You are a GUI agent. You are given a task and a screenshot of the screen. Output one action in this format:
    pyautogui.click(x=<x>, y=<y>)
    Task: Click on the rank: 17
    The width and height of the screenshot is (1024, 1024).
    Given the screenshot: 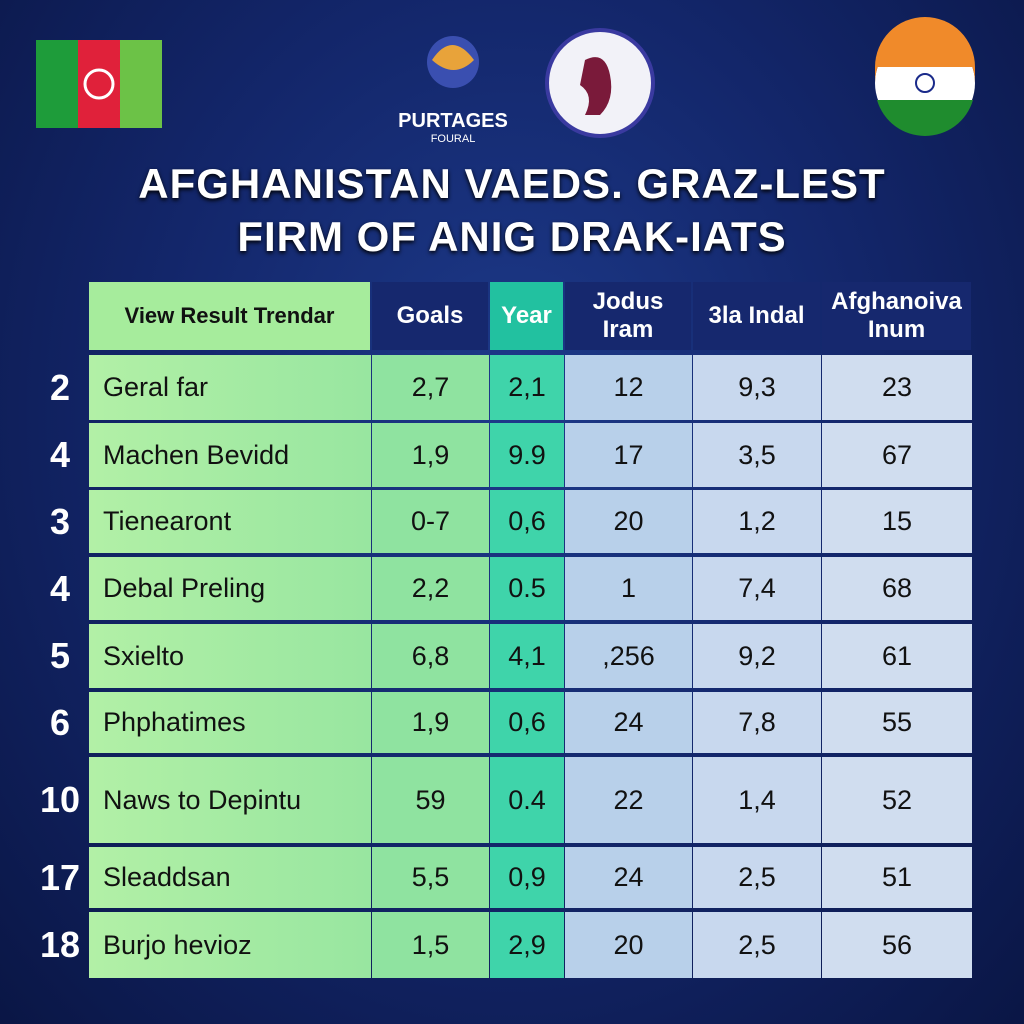 What is the action you would take?
    pyautogui.click(x=60, y=877)
    